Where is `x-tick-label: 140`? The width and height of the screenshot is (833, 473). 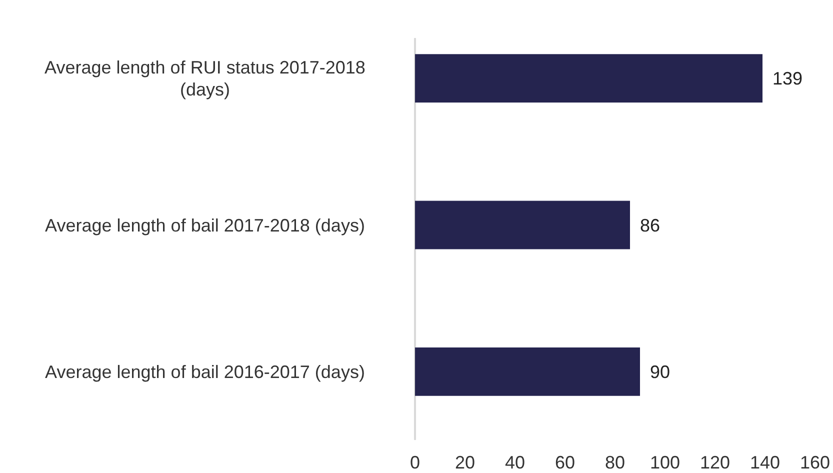
x-tick-label: 140 is located at coordinates (765, 462).